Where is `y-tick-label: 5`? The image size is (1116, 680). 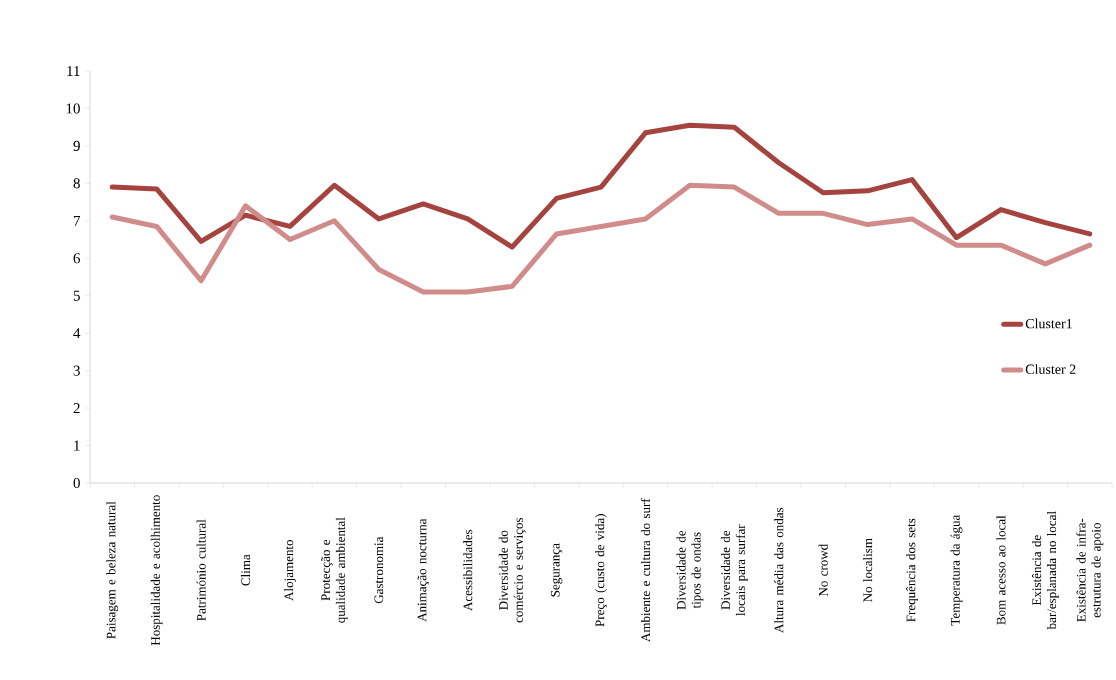 y-tick-label: 5 is located at coordinates (76, 295).